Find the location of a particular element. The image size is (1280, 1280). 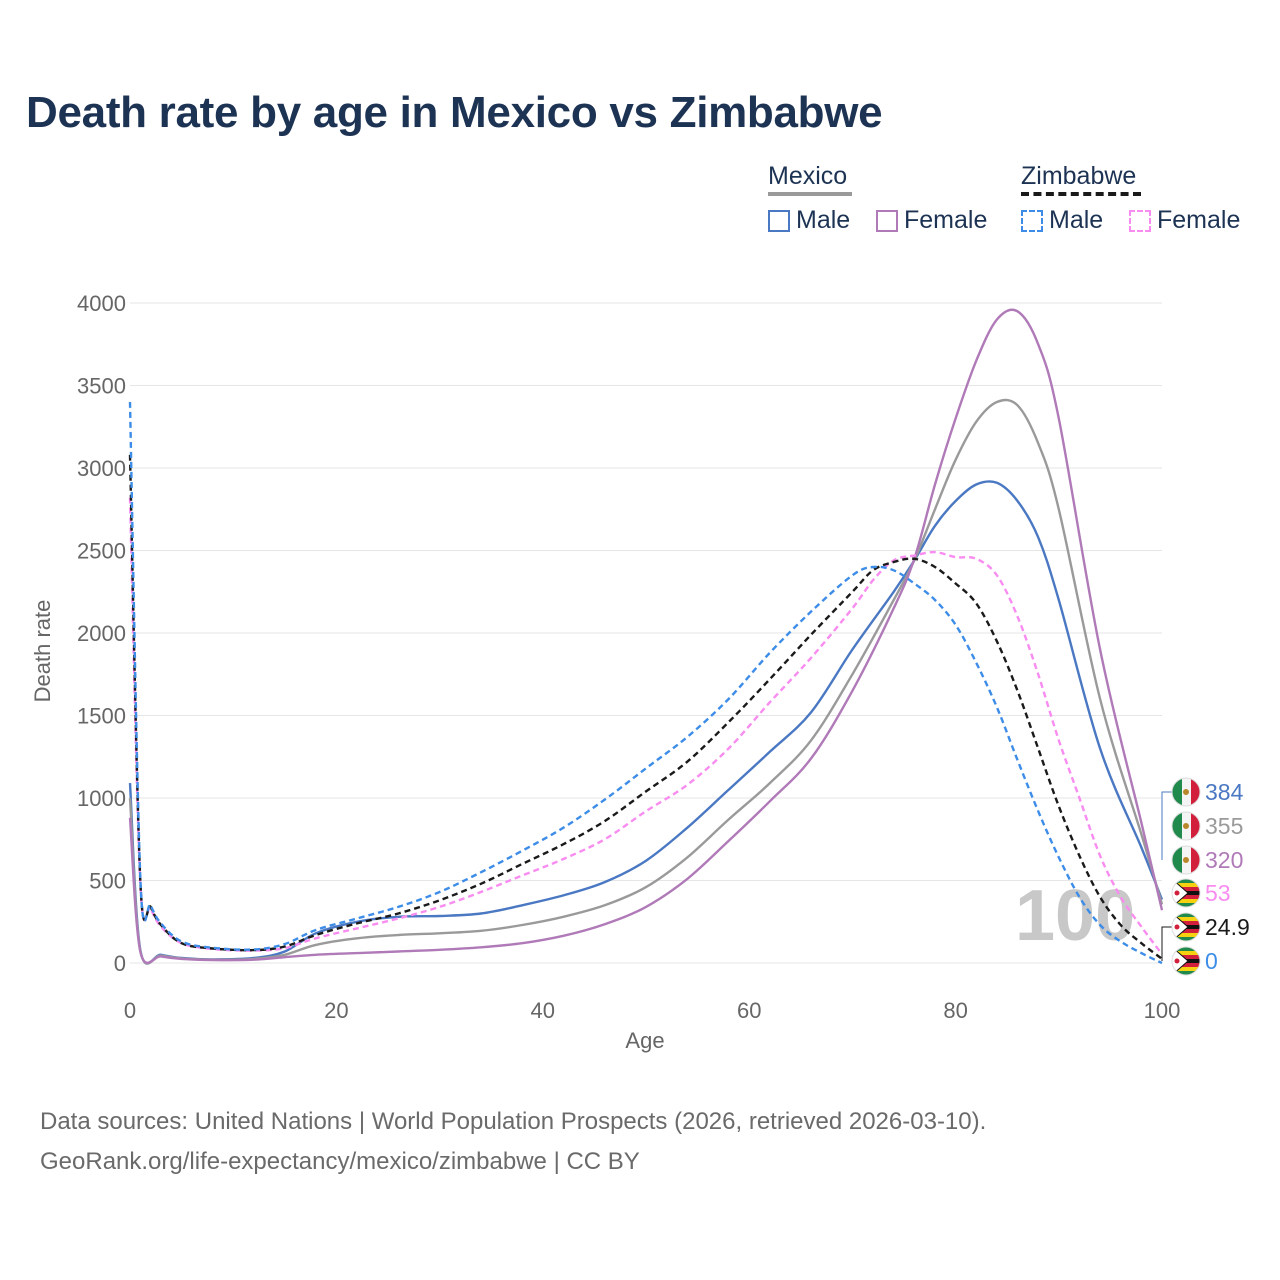

y-tick-label: 2500 is located at coordinates (101, 551).